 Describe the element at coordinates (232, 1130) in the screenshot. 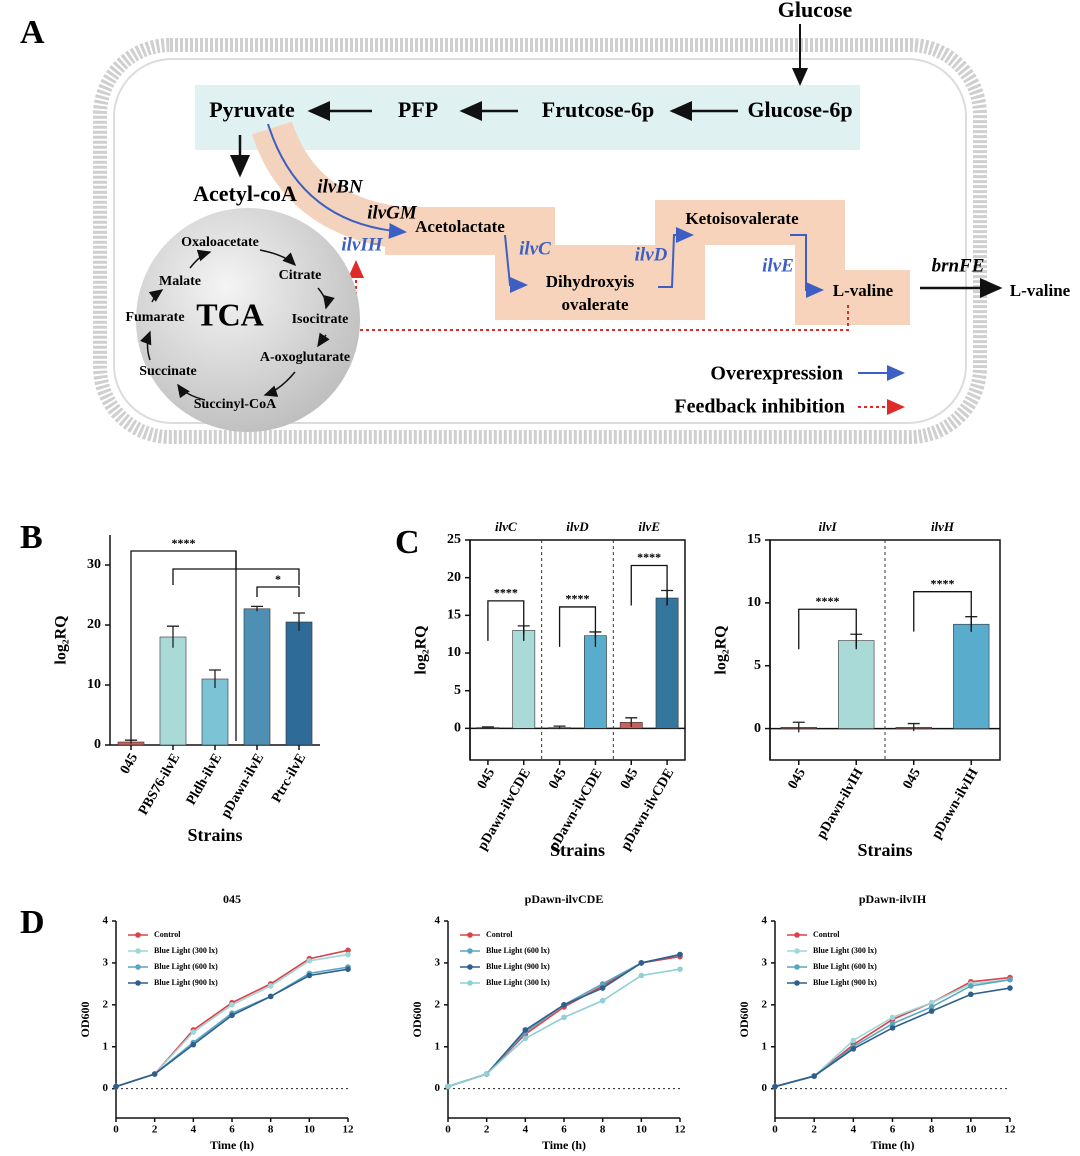

I see `x-tick-label: 6` at that location.